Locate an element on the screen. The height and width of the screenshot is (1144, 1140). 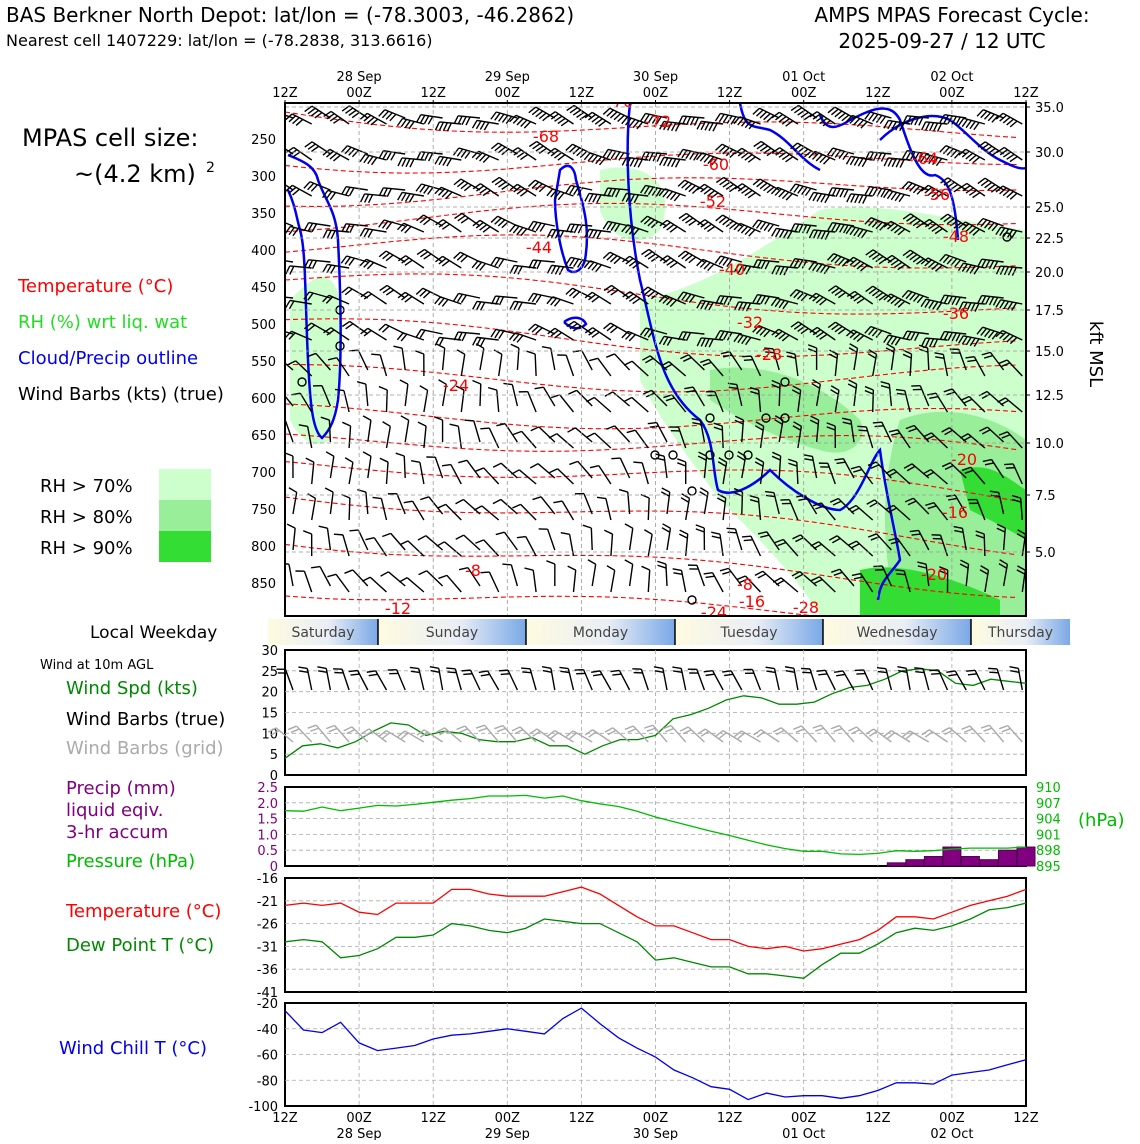
weekday-label: Local Weekday is located at coordinates (153, 633).